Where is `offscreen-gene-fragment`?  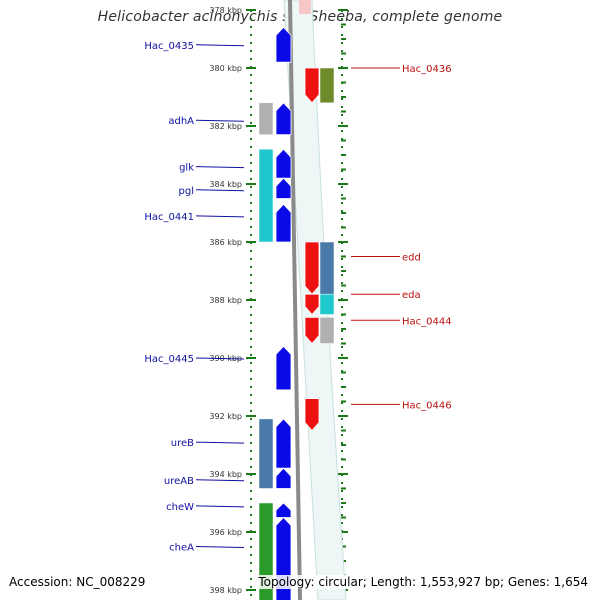 offscreen-gene-fragment is located at coordinates (305, 7).